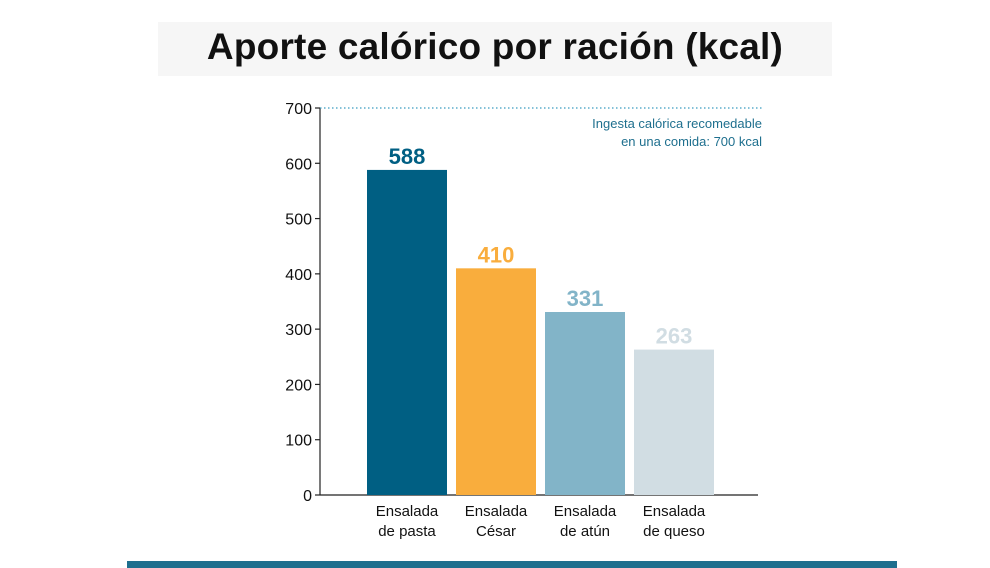  What do you see at coordinates (496, 531) in the screenshot?
I see `x-tick-label: César` at bounding box center [496, 531].